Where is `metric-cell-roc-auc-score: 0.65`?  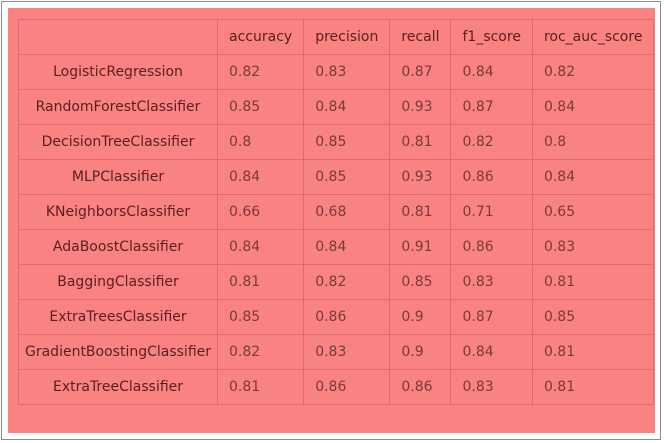
metric-cell-roc-auc-score: 0.65 is located at coordinates (593, 212).